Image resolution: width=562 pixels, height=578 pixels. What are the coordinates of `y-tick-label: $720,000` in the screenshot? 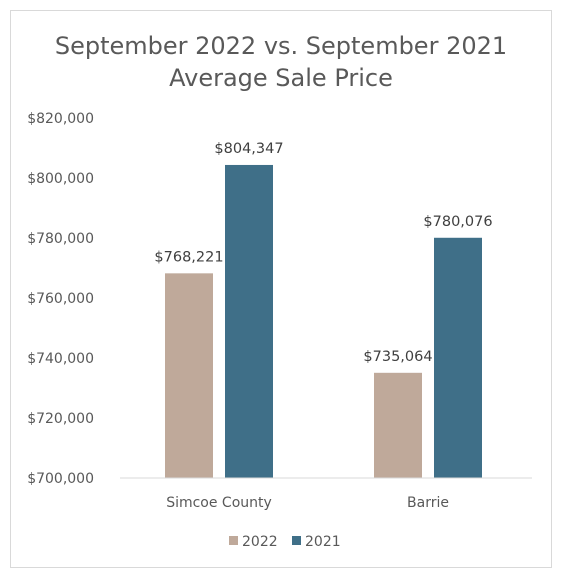 It's located at (60, 419).